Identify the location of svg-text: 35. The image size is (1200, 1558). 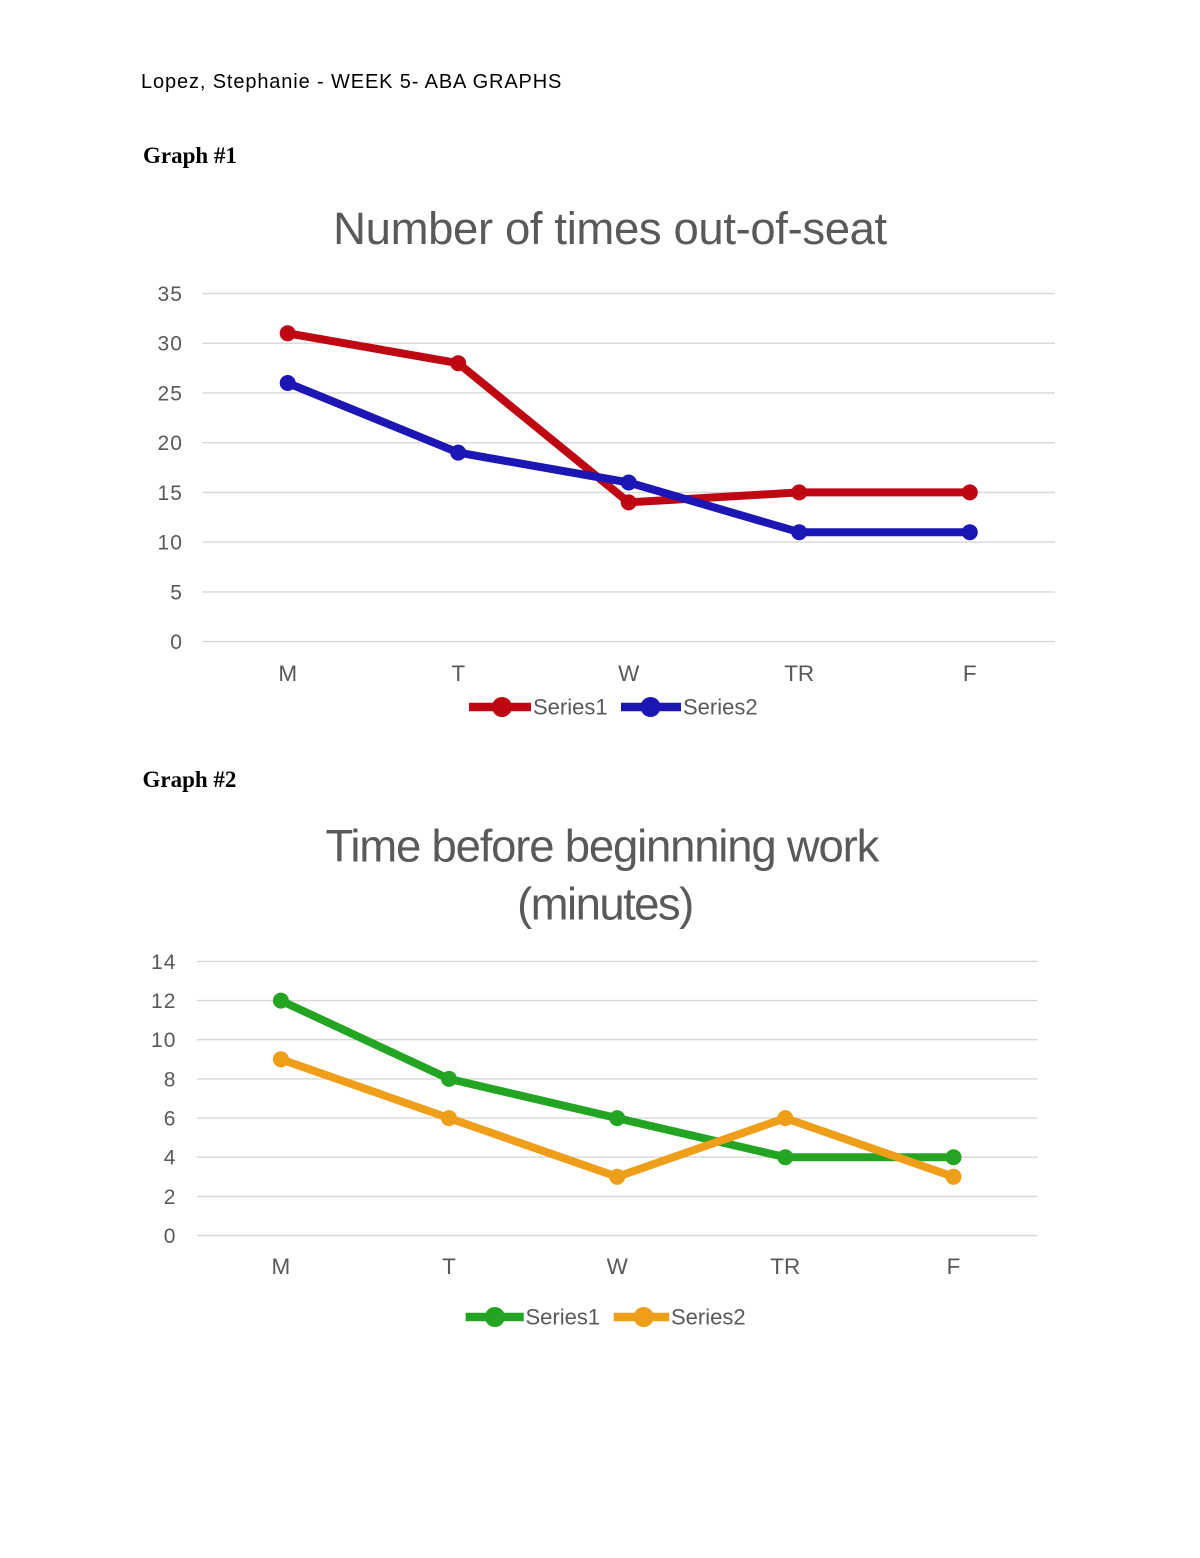
(170, 294).